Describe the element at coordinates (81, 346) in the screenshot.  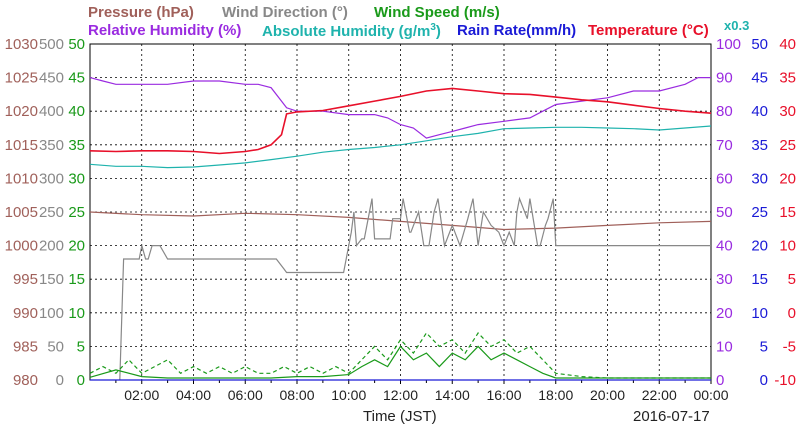
I see `y-tick-label-wind_speed: 5` at that location.